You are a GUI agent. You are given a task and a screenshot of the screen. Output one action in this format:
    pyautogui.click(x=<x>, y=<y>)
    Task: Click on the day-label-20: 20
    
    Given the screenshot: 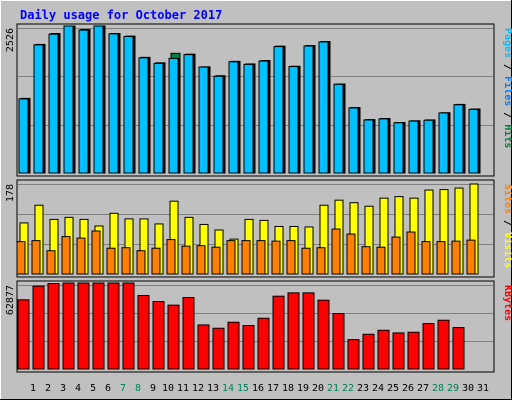 What is the action you would take?
    pyautogui.click(x=318, y=388)
    